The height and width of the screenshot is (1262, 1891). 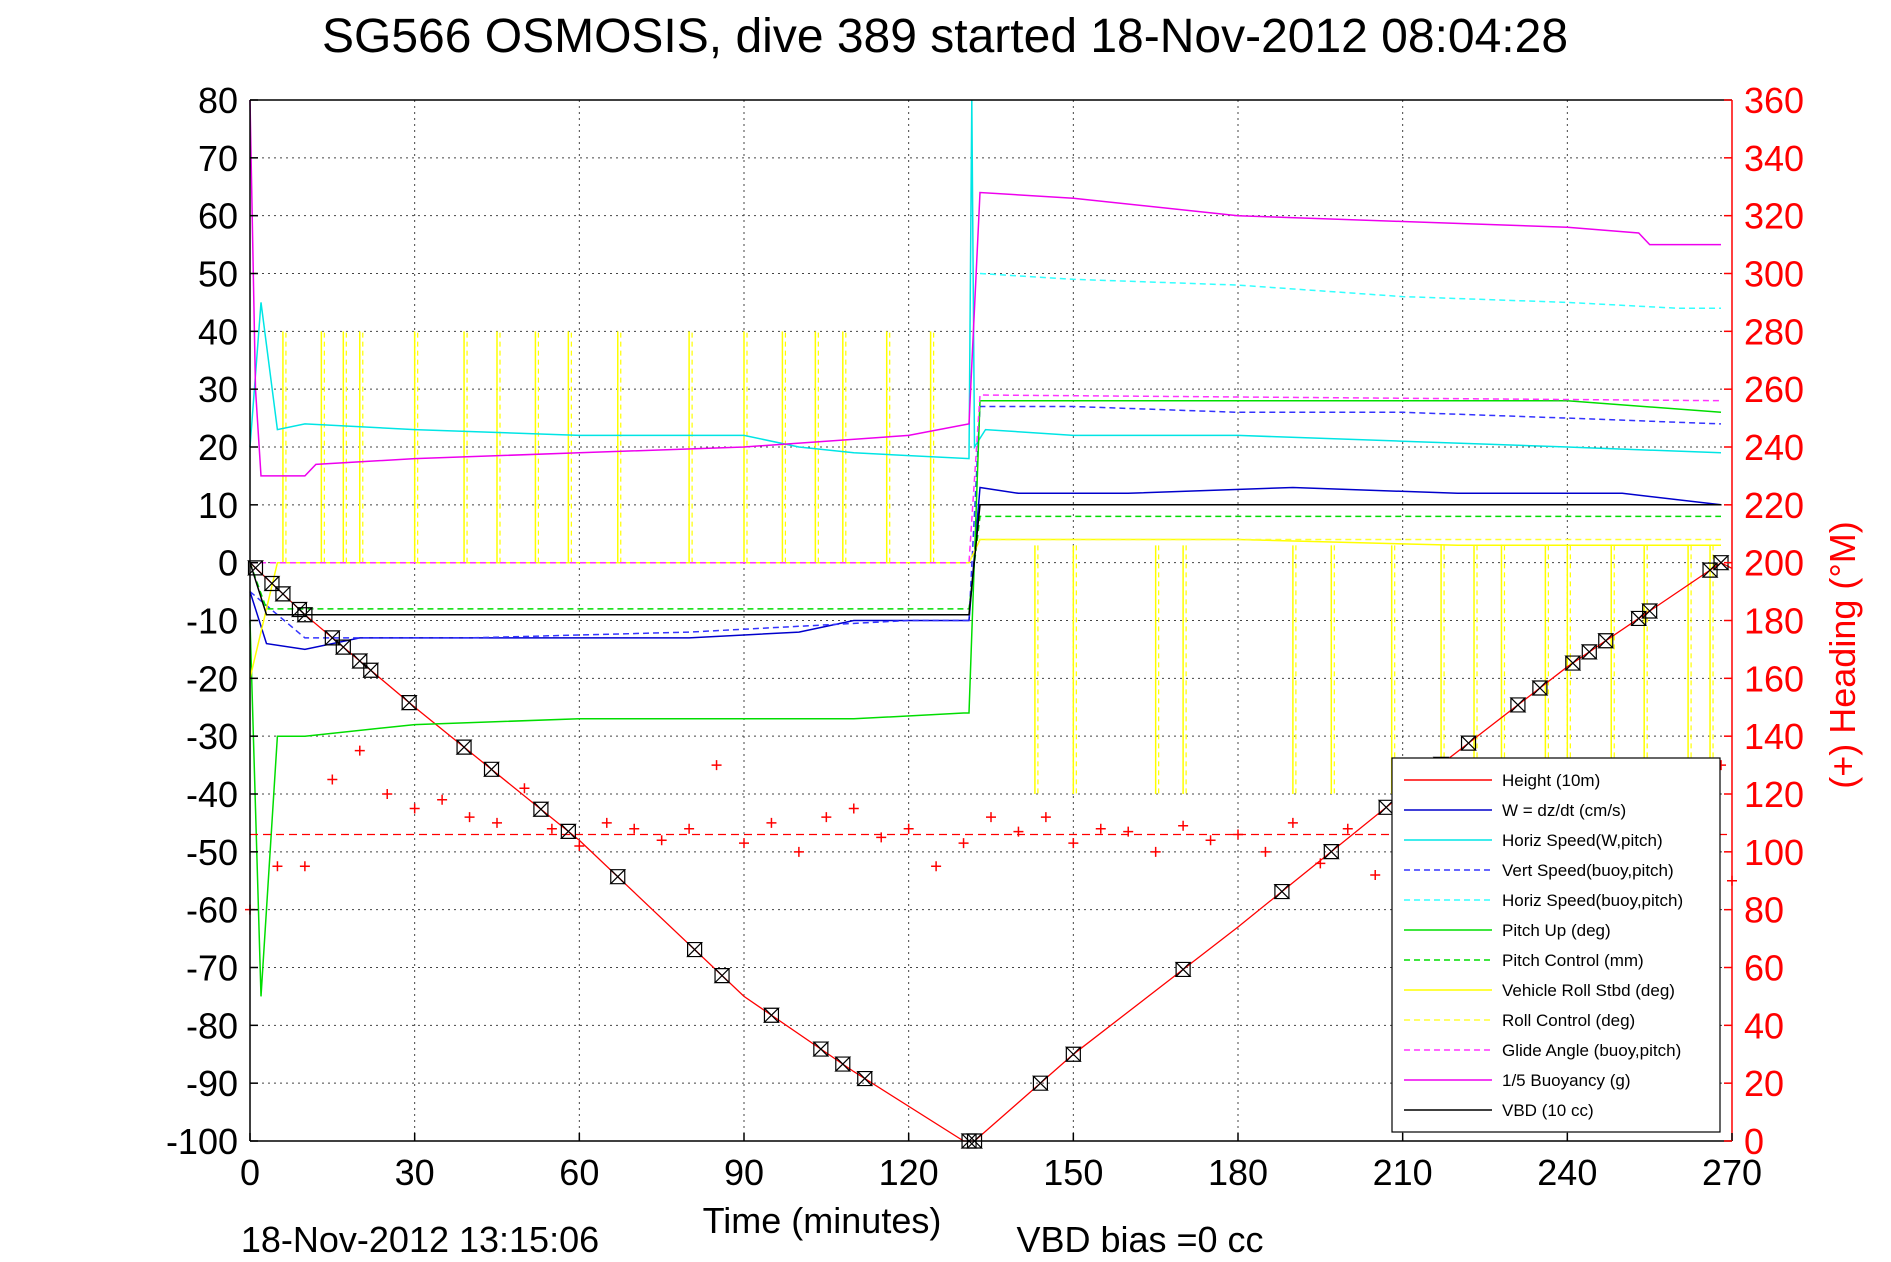 I want to click on y2-tick-label: 40, so click(x=1764, y=1025).